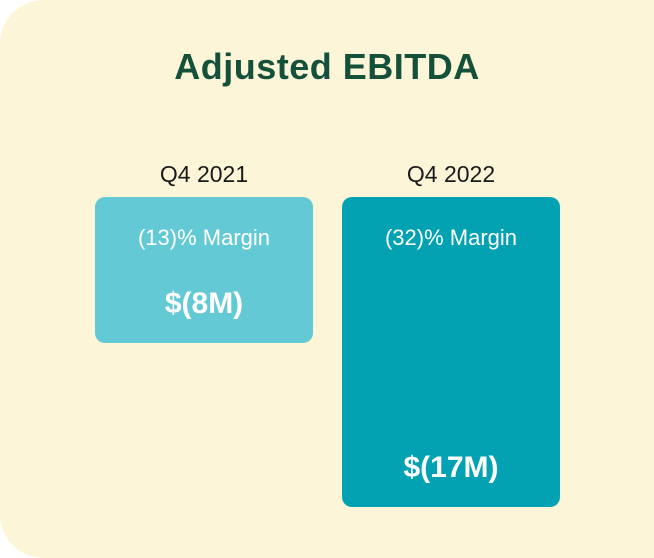 Image resolution: width=654 pixels, height=558 pixels. What do you see at coordinates (204, 174) in the screenshot?
I see `category-label-q4-2021: Q4 2021` at bounding box center [204, 174].